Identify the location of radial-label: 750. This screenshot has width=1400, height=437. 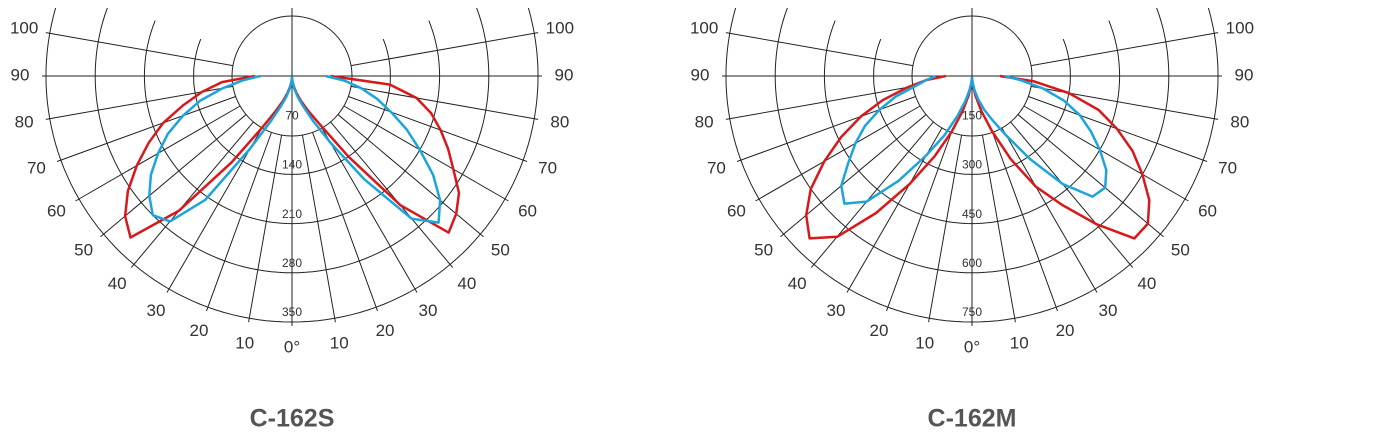
(972, 312).